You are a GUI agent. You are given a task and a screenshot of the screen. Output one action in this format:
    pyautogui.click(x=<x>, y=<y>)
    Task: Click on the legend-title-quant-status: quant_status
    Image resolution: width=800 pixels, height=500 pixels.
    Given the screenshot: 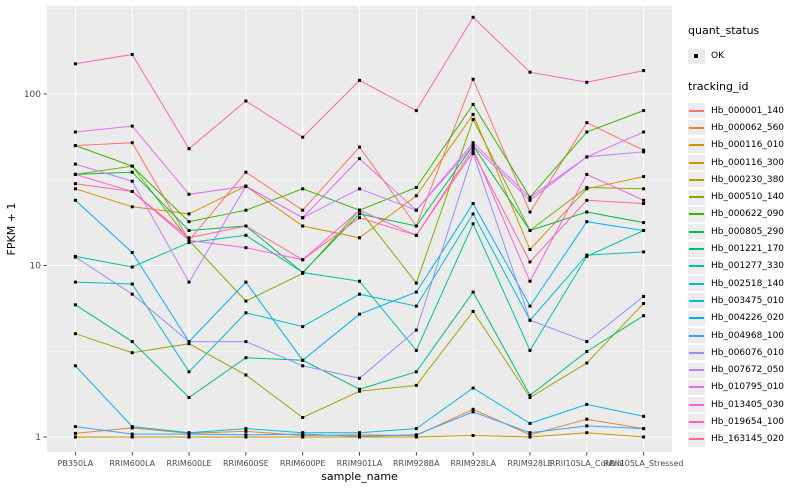 What is the action you would take?
    pyautogui.click(x=724, y=30)
    